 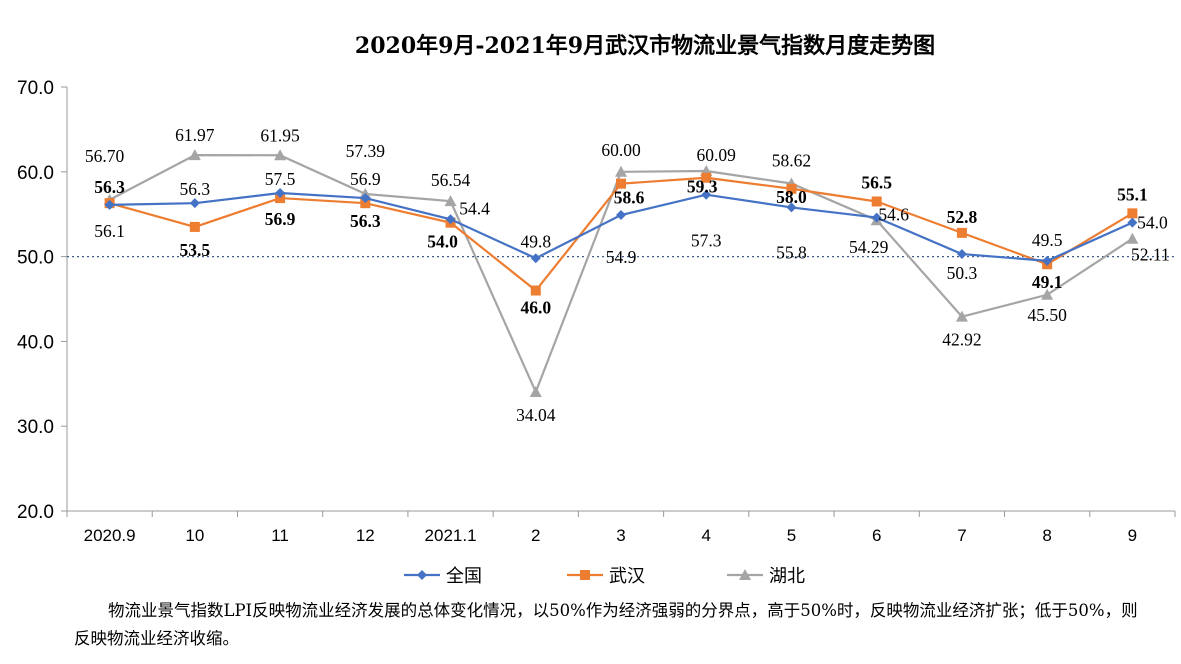 What do you see at coordinates (35, 342) in the screenshot?
I see `y-tick-label: 40.0` at bounding box center [35, 342].